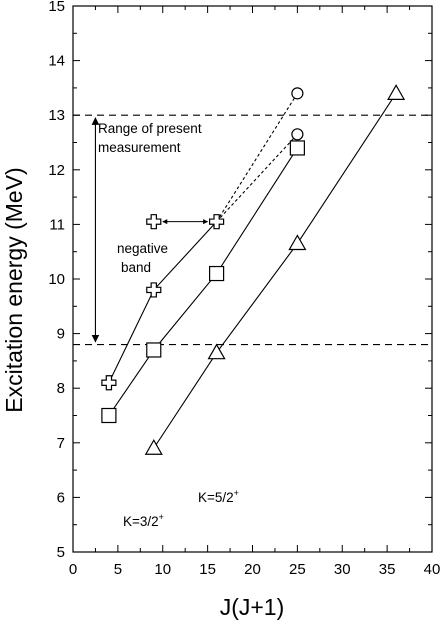 Image resolution: width=443 pixels, height=627 pixels. Describe the element at coordinates (136, 267) in the screenshot. I see `negative-band-label-line2: band` at that location.